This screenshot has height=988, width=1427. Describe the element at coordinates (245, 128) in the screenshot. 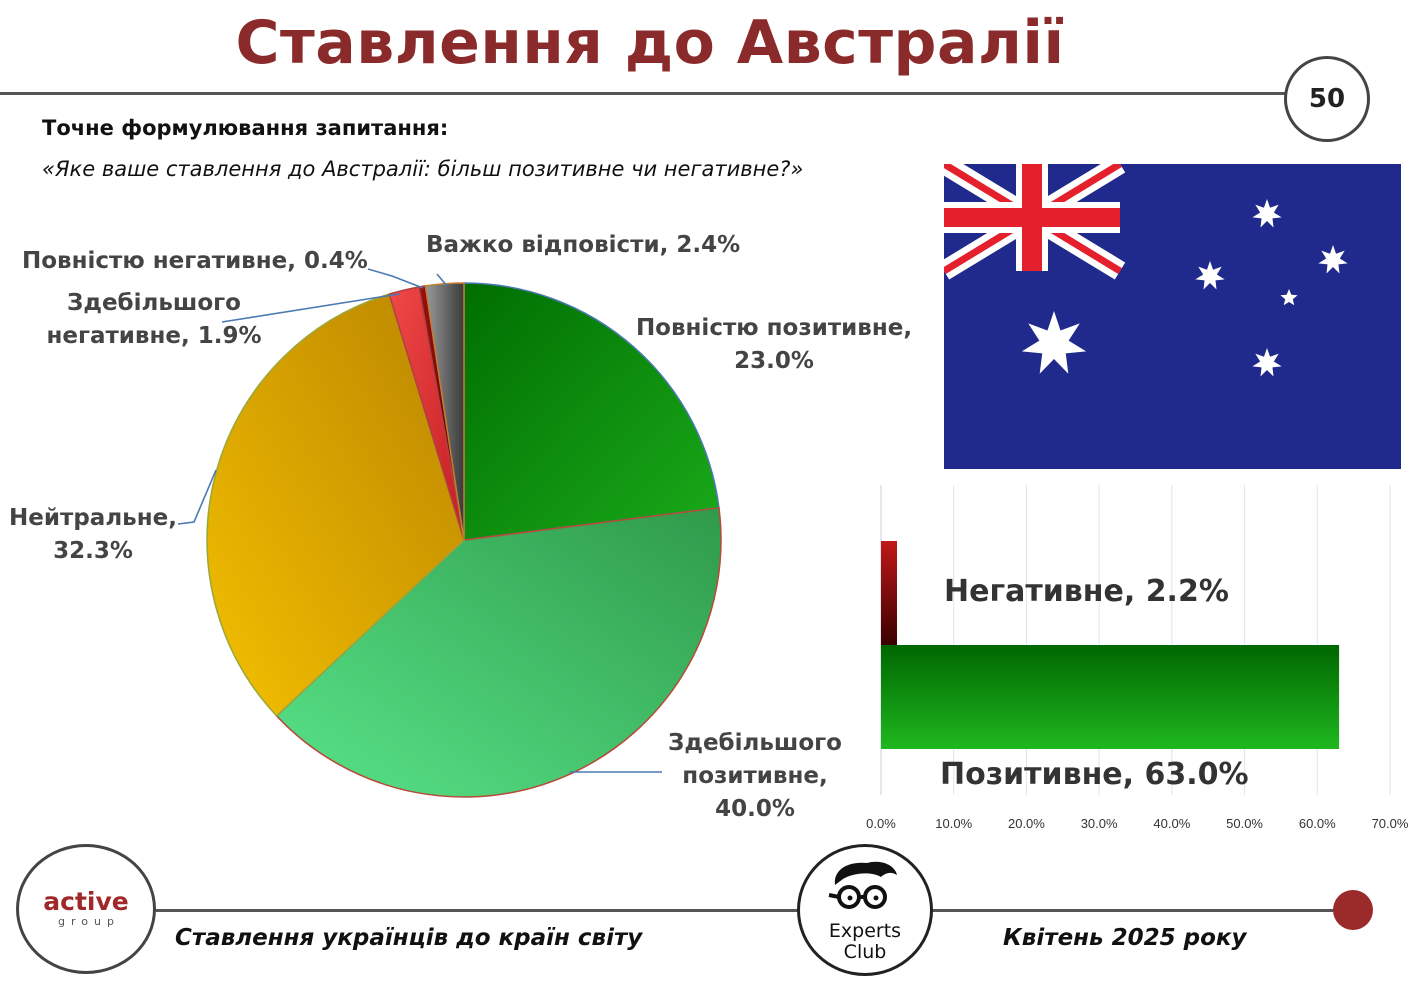

I see `question-heading: Точне формулювання запитання:` at that location.